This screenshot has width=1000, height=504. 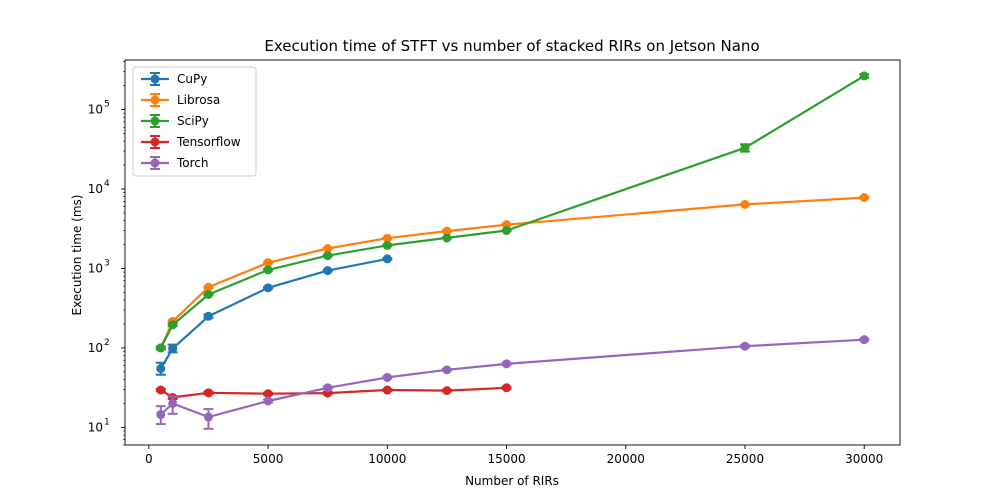 What do you see at coordinates (274, 315) in the screenshot?
I see `series-cupy` at bounding box center [274, 315].